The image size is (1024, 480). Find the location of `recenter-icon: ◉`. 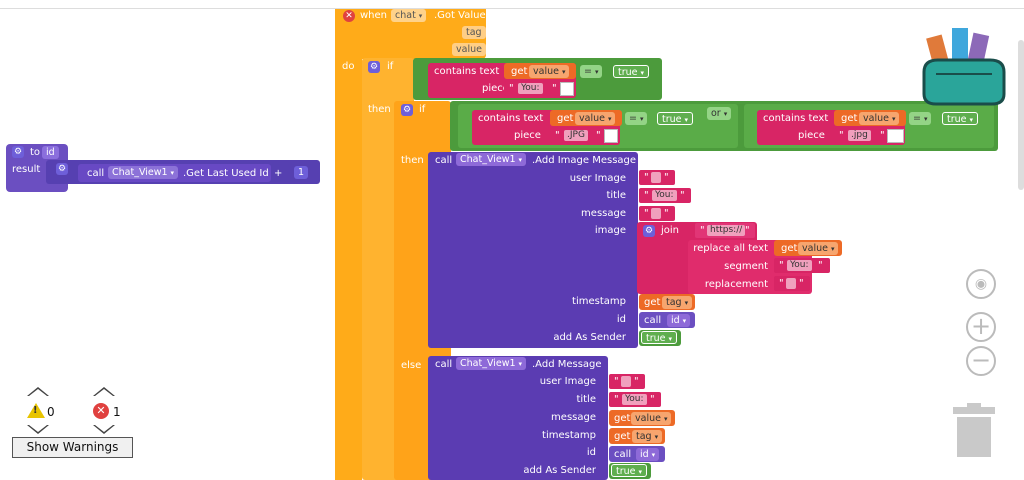

recenter-icon: ◉ is located at coordinates (981, 284).